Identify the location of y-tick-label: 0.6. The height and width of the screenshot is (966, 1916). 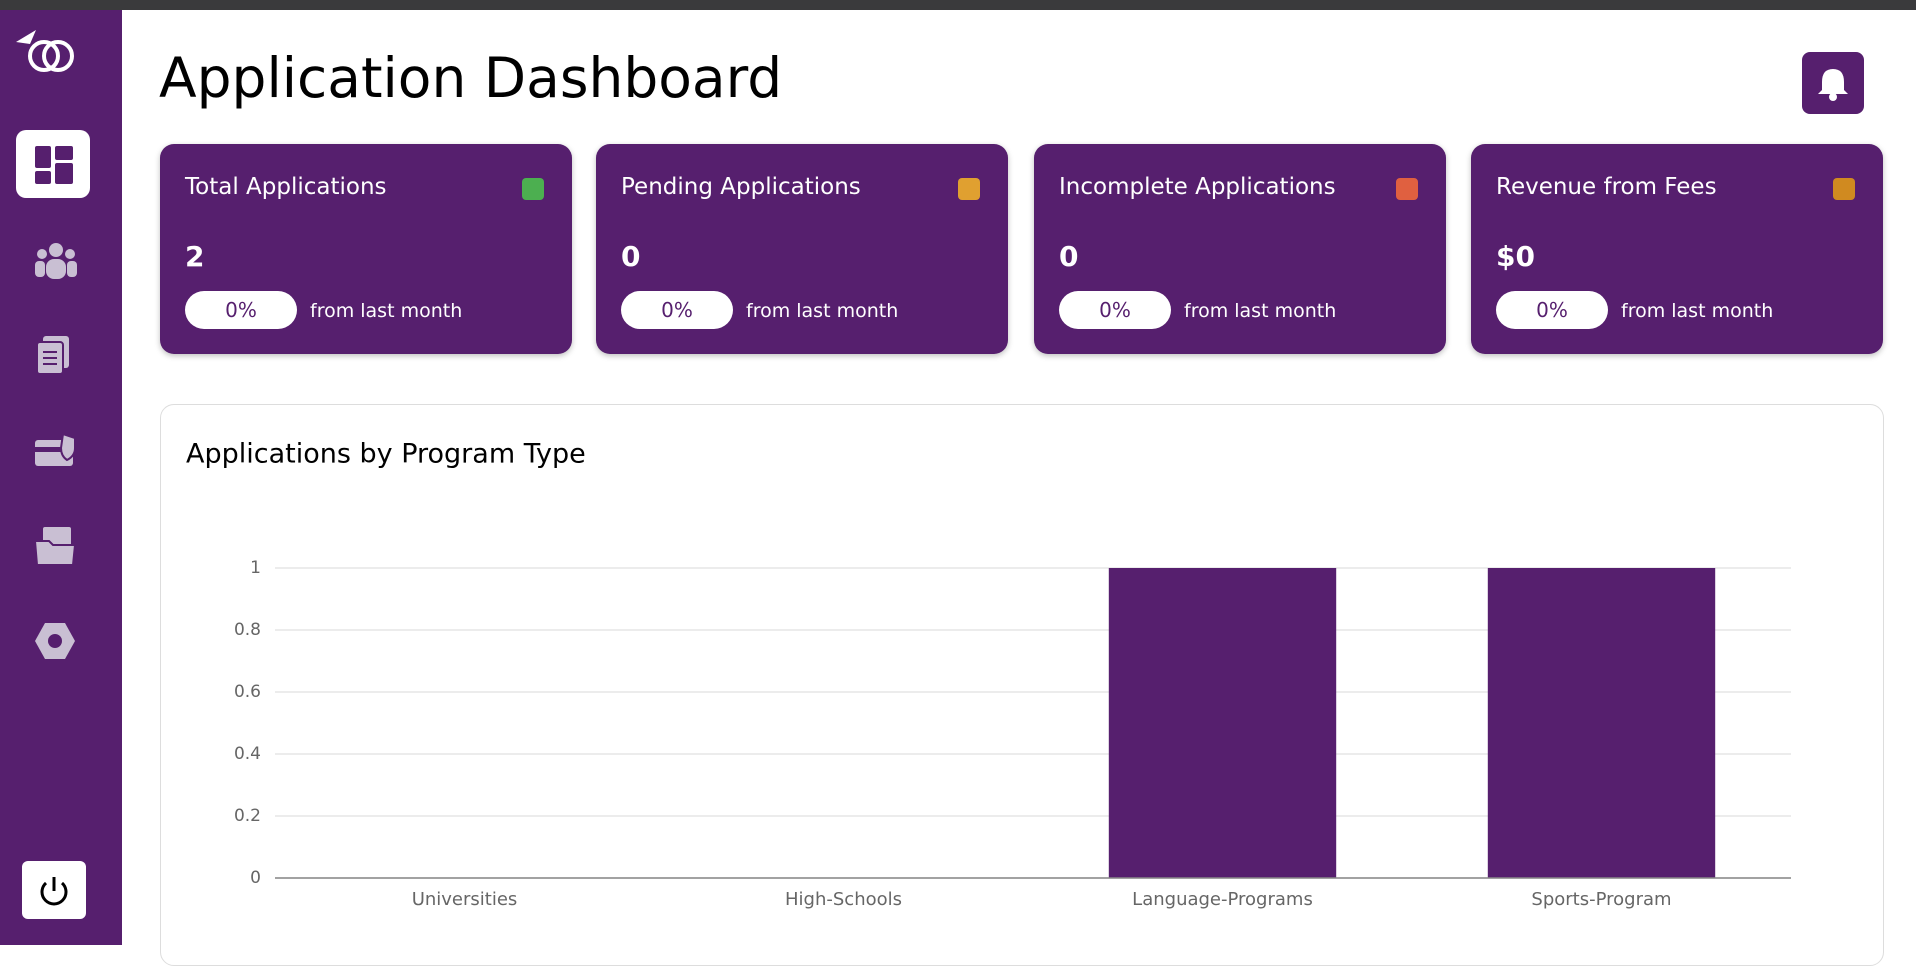
(247, 692).